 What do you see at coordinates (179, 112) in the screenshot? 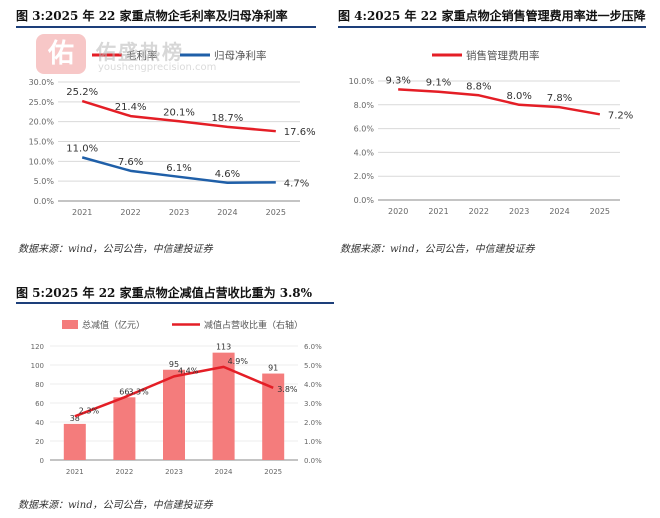
I see `data-label: 20.1%` at bounding box center [179, 112].